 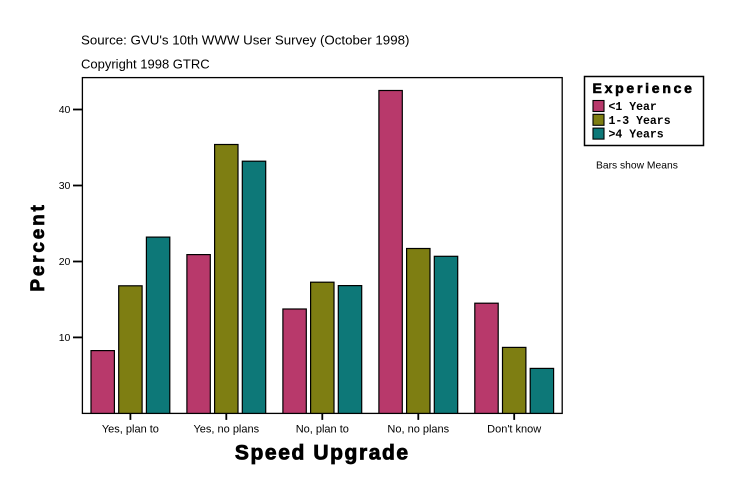 What do you see at coordinates (65, 110) in the screenshot?
I see `svg-text: 40` at bounding box center [65, 110].